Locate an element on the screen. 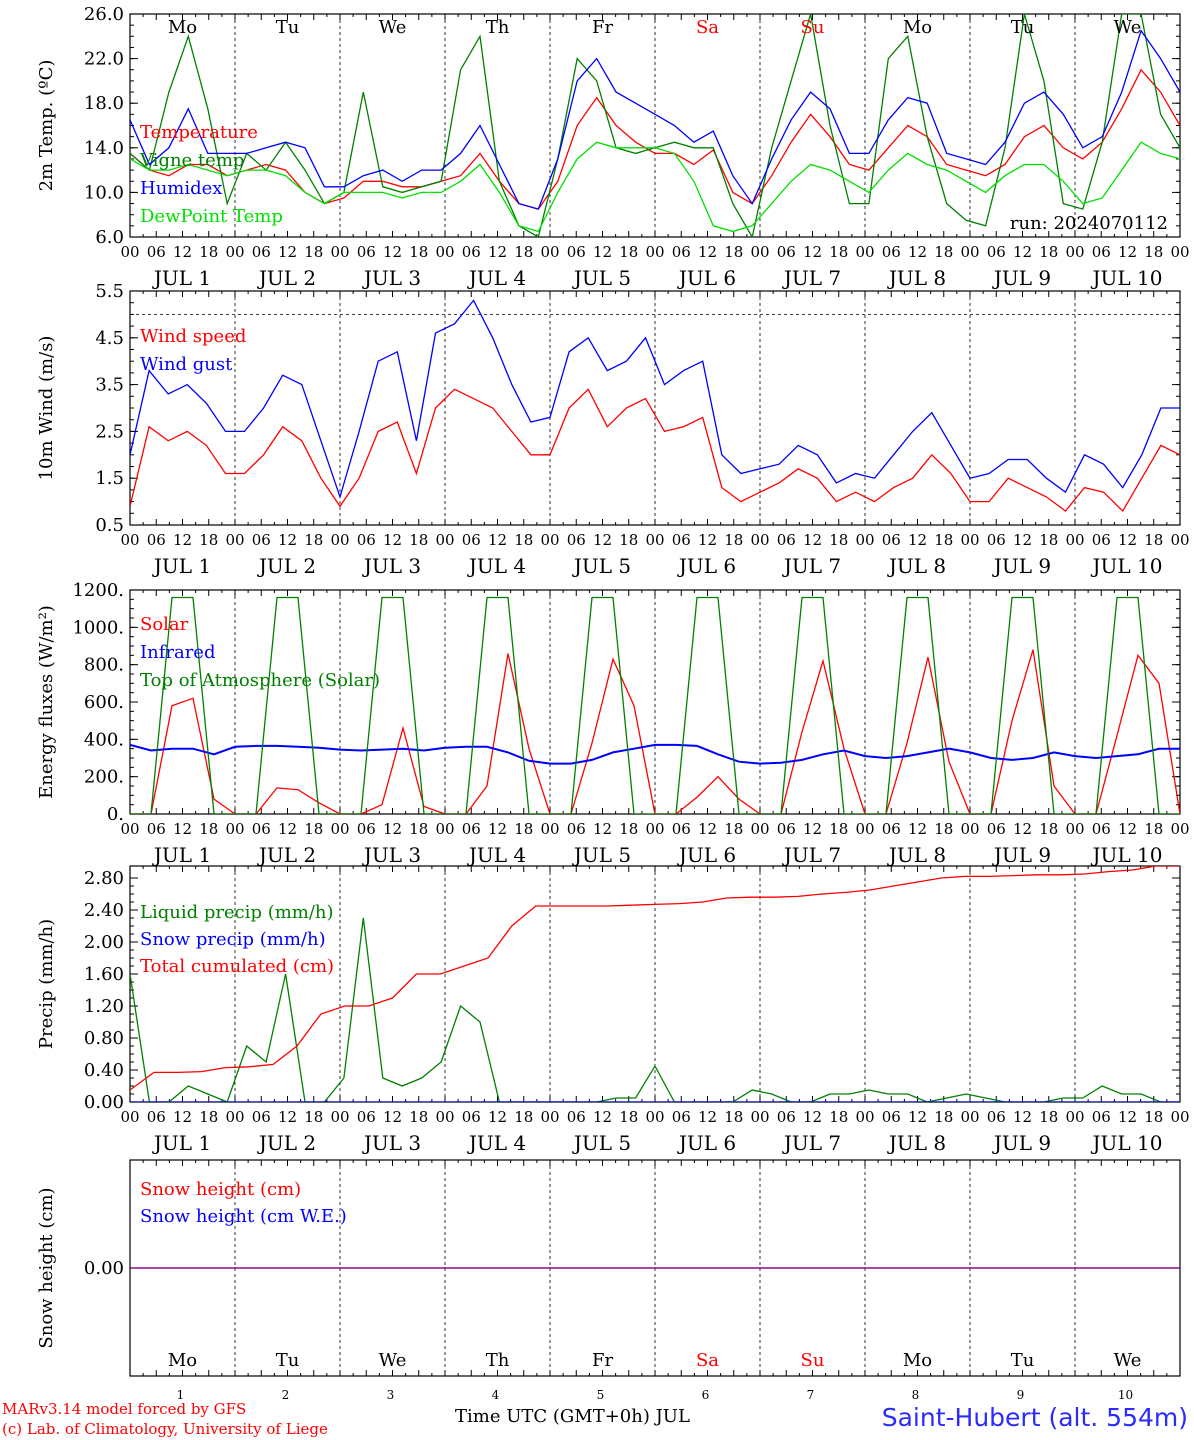 The image size is (1194, 1440). model-credit: MARv3.14 model forced by GFS is located at coordinates (124, 1409).